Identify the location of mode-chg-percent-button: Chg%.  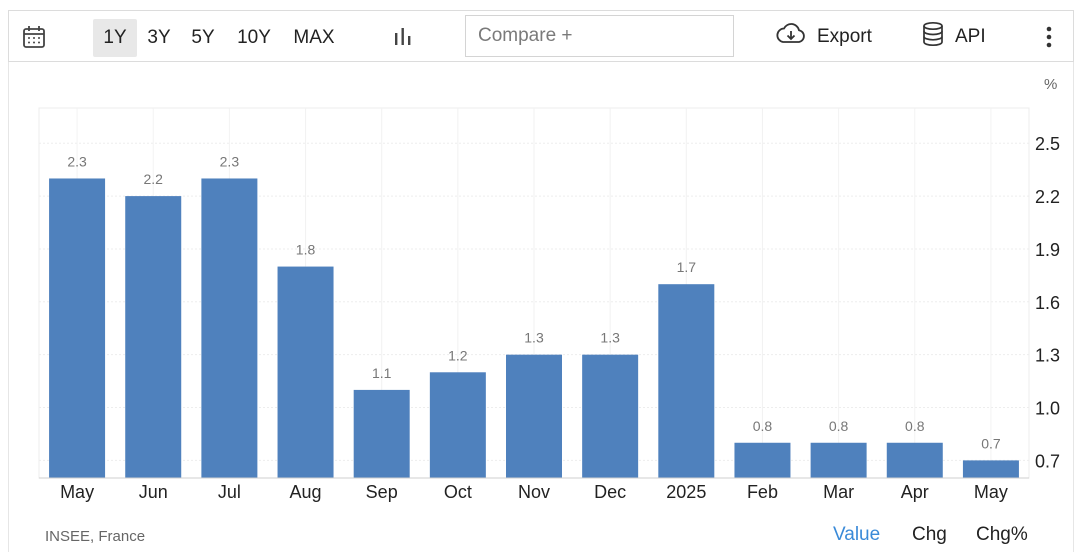
(1002, 534).